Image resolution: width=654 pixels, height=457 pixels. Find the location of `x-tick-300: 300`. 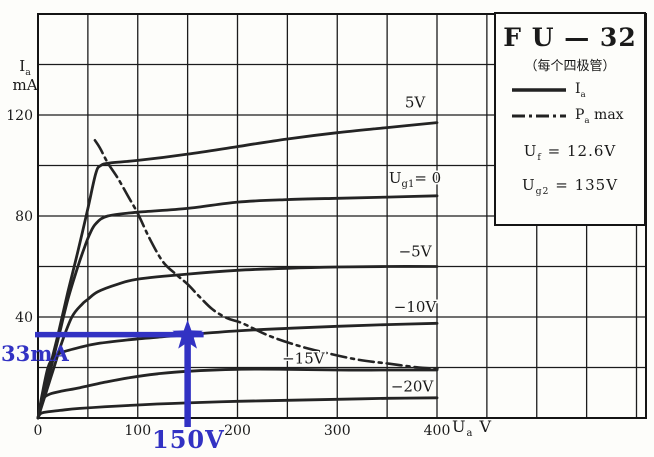

x-tick-300: 300 is located at coordinates (337, 431).